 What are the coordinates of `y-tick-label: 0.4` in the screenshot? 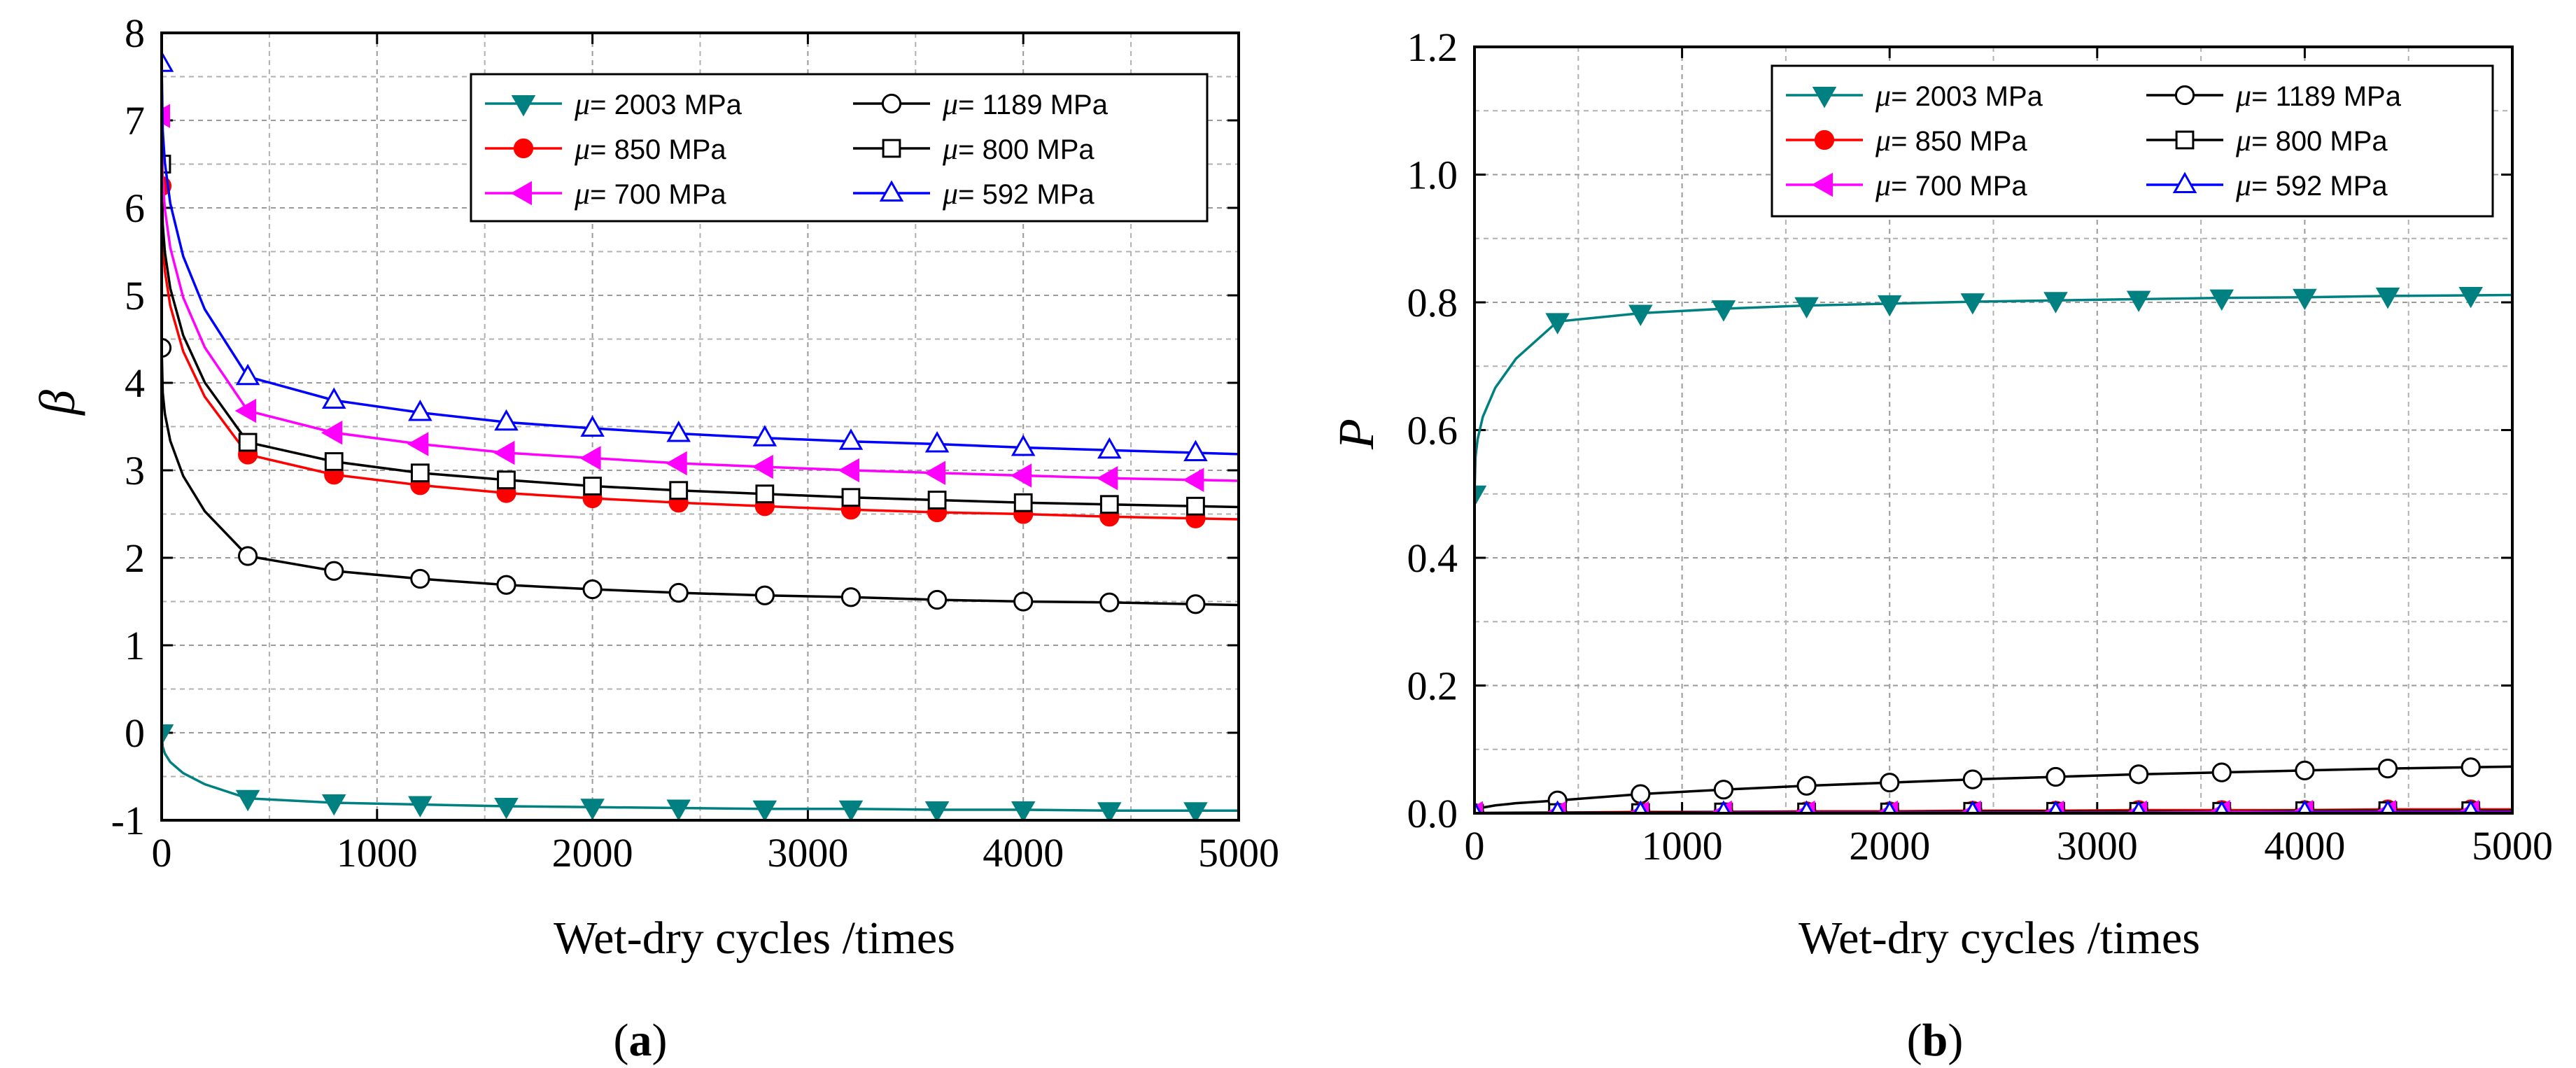 It's located at (1432, 558).